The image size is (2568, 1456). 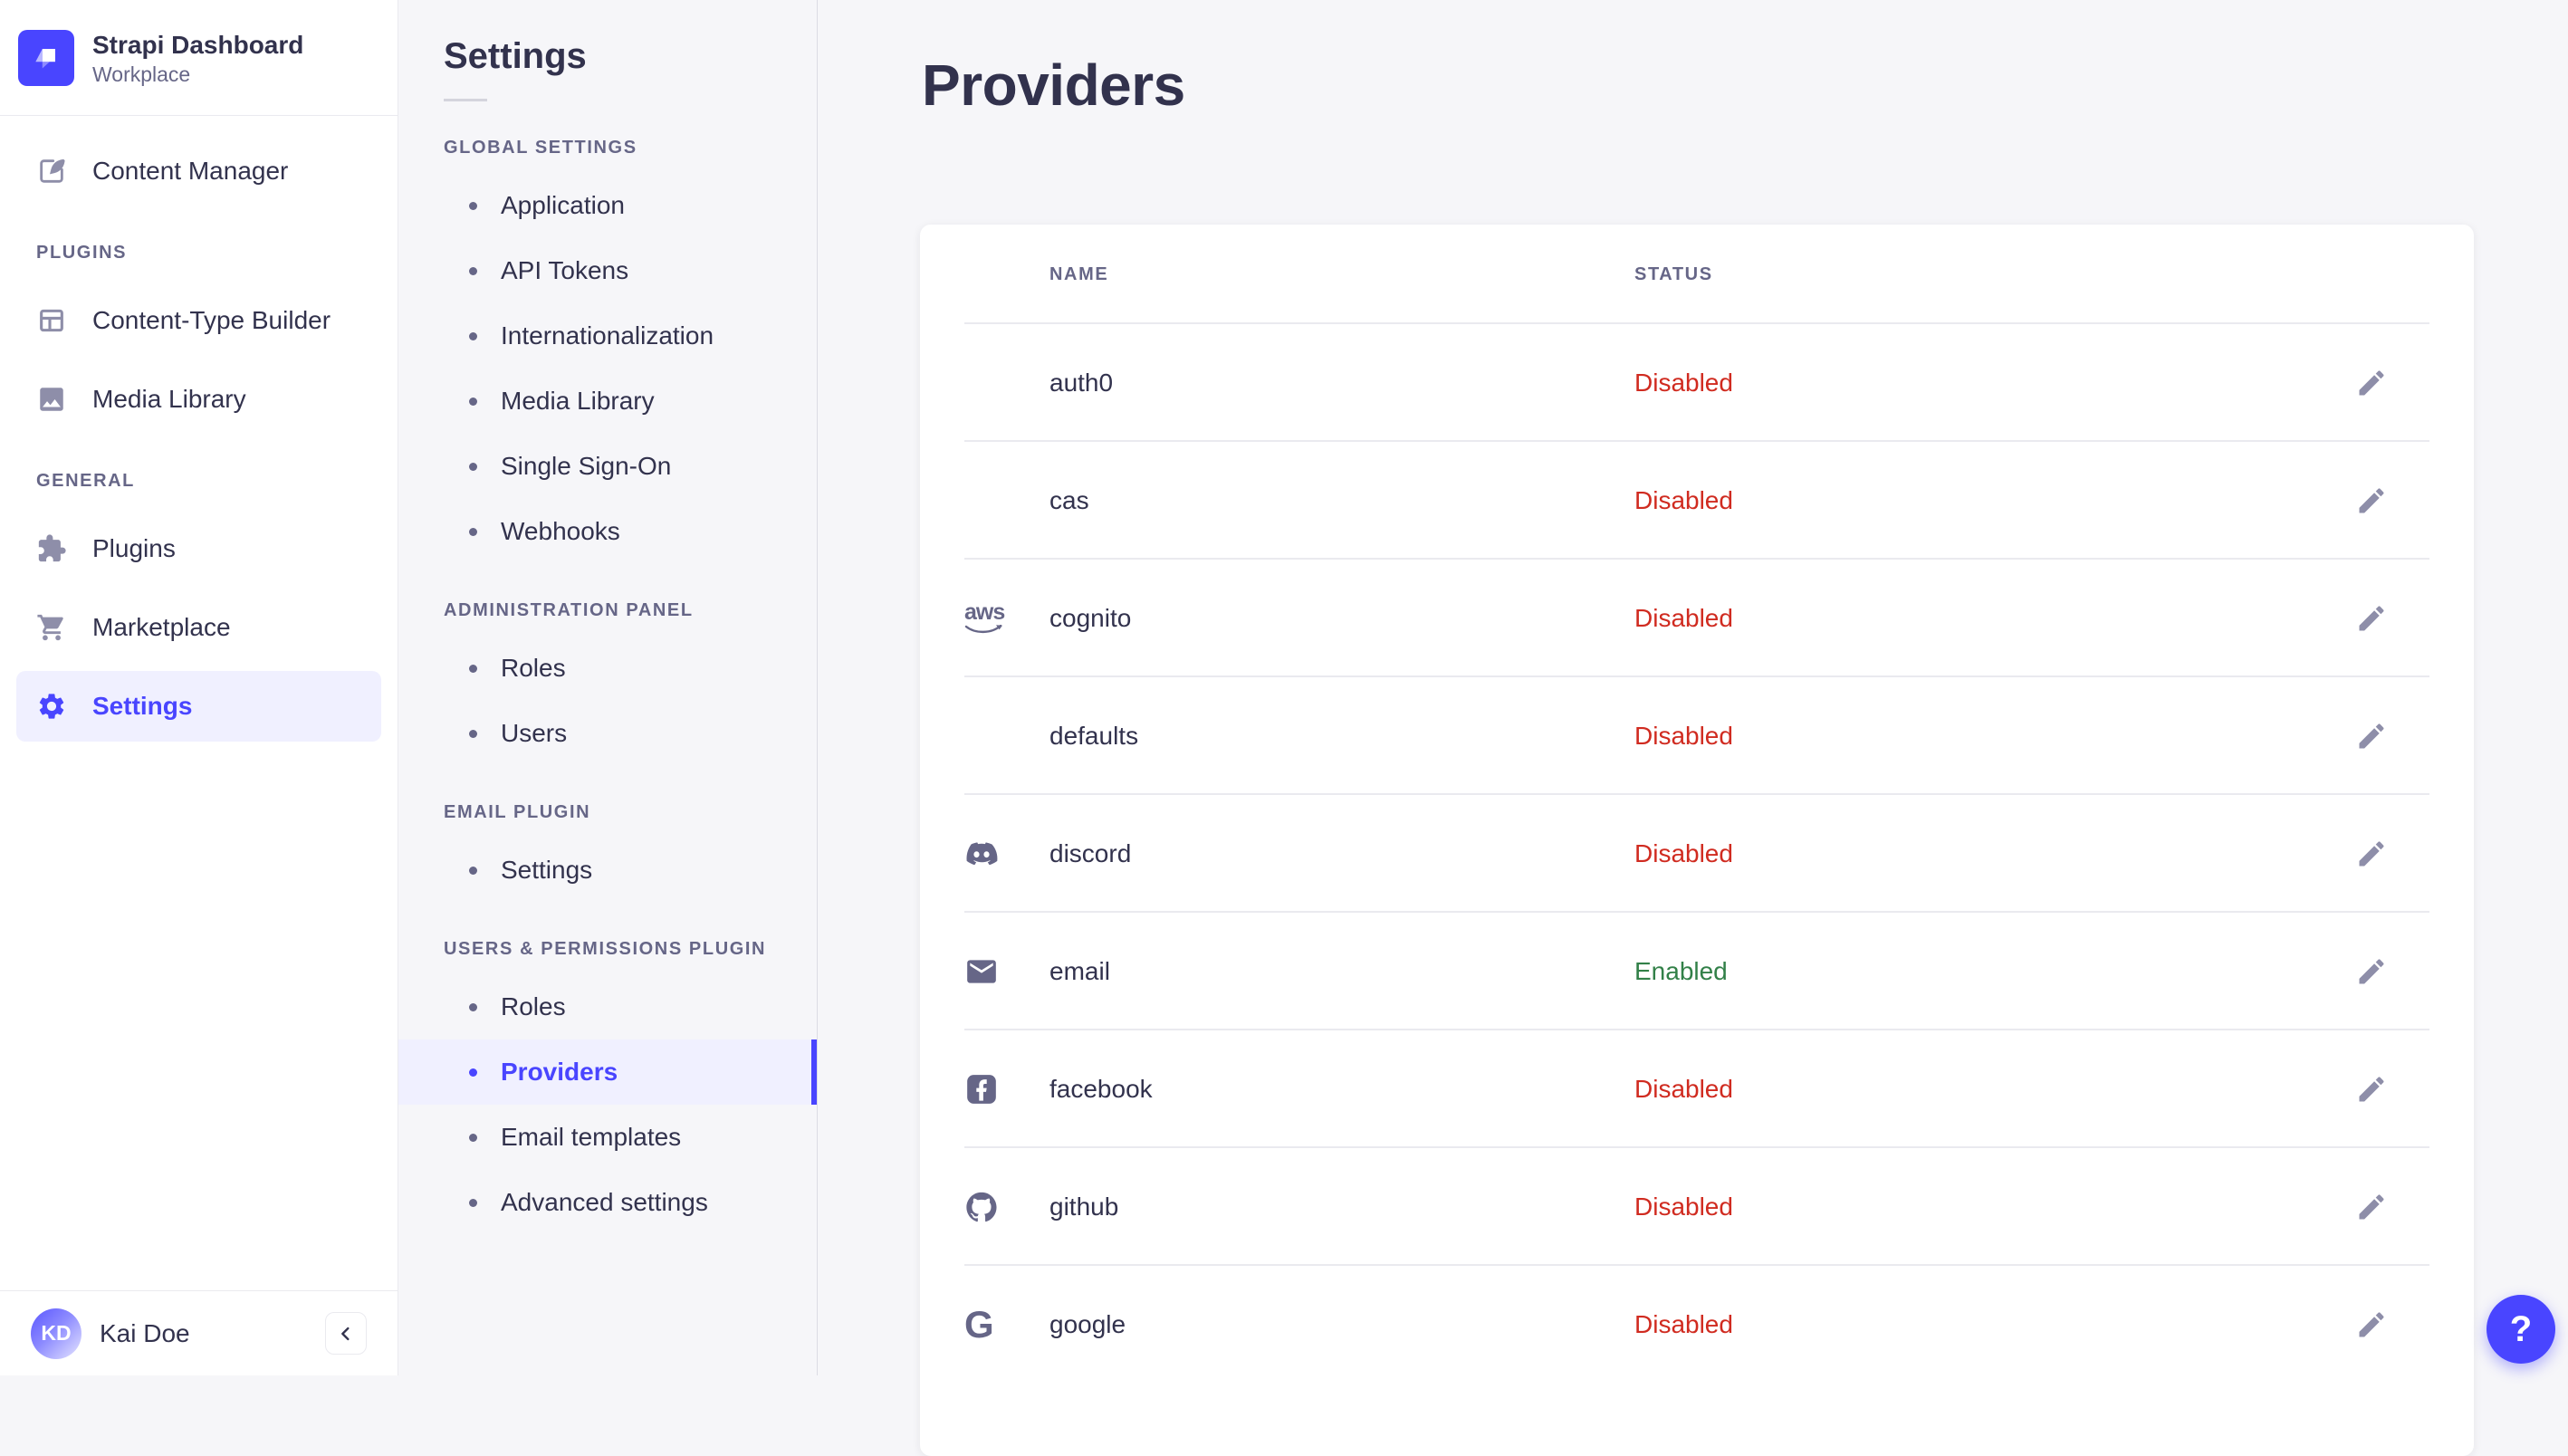 I want to click on subnav-title-underline, so click(x=465, y=100).